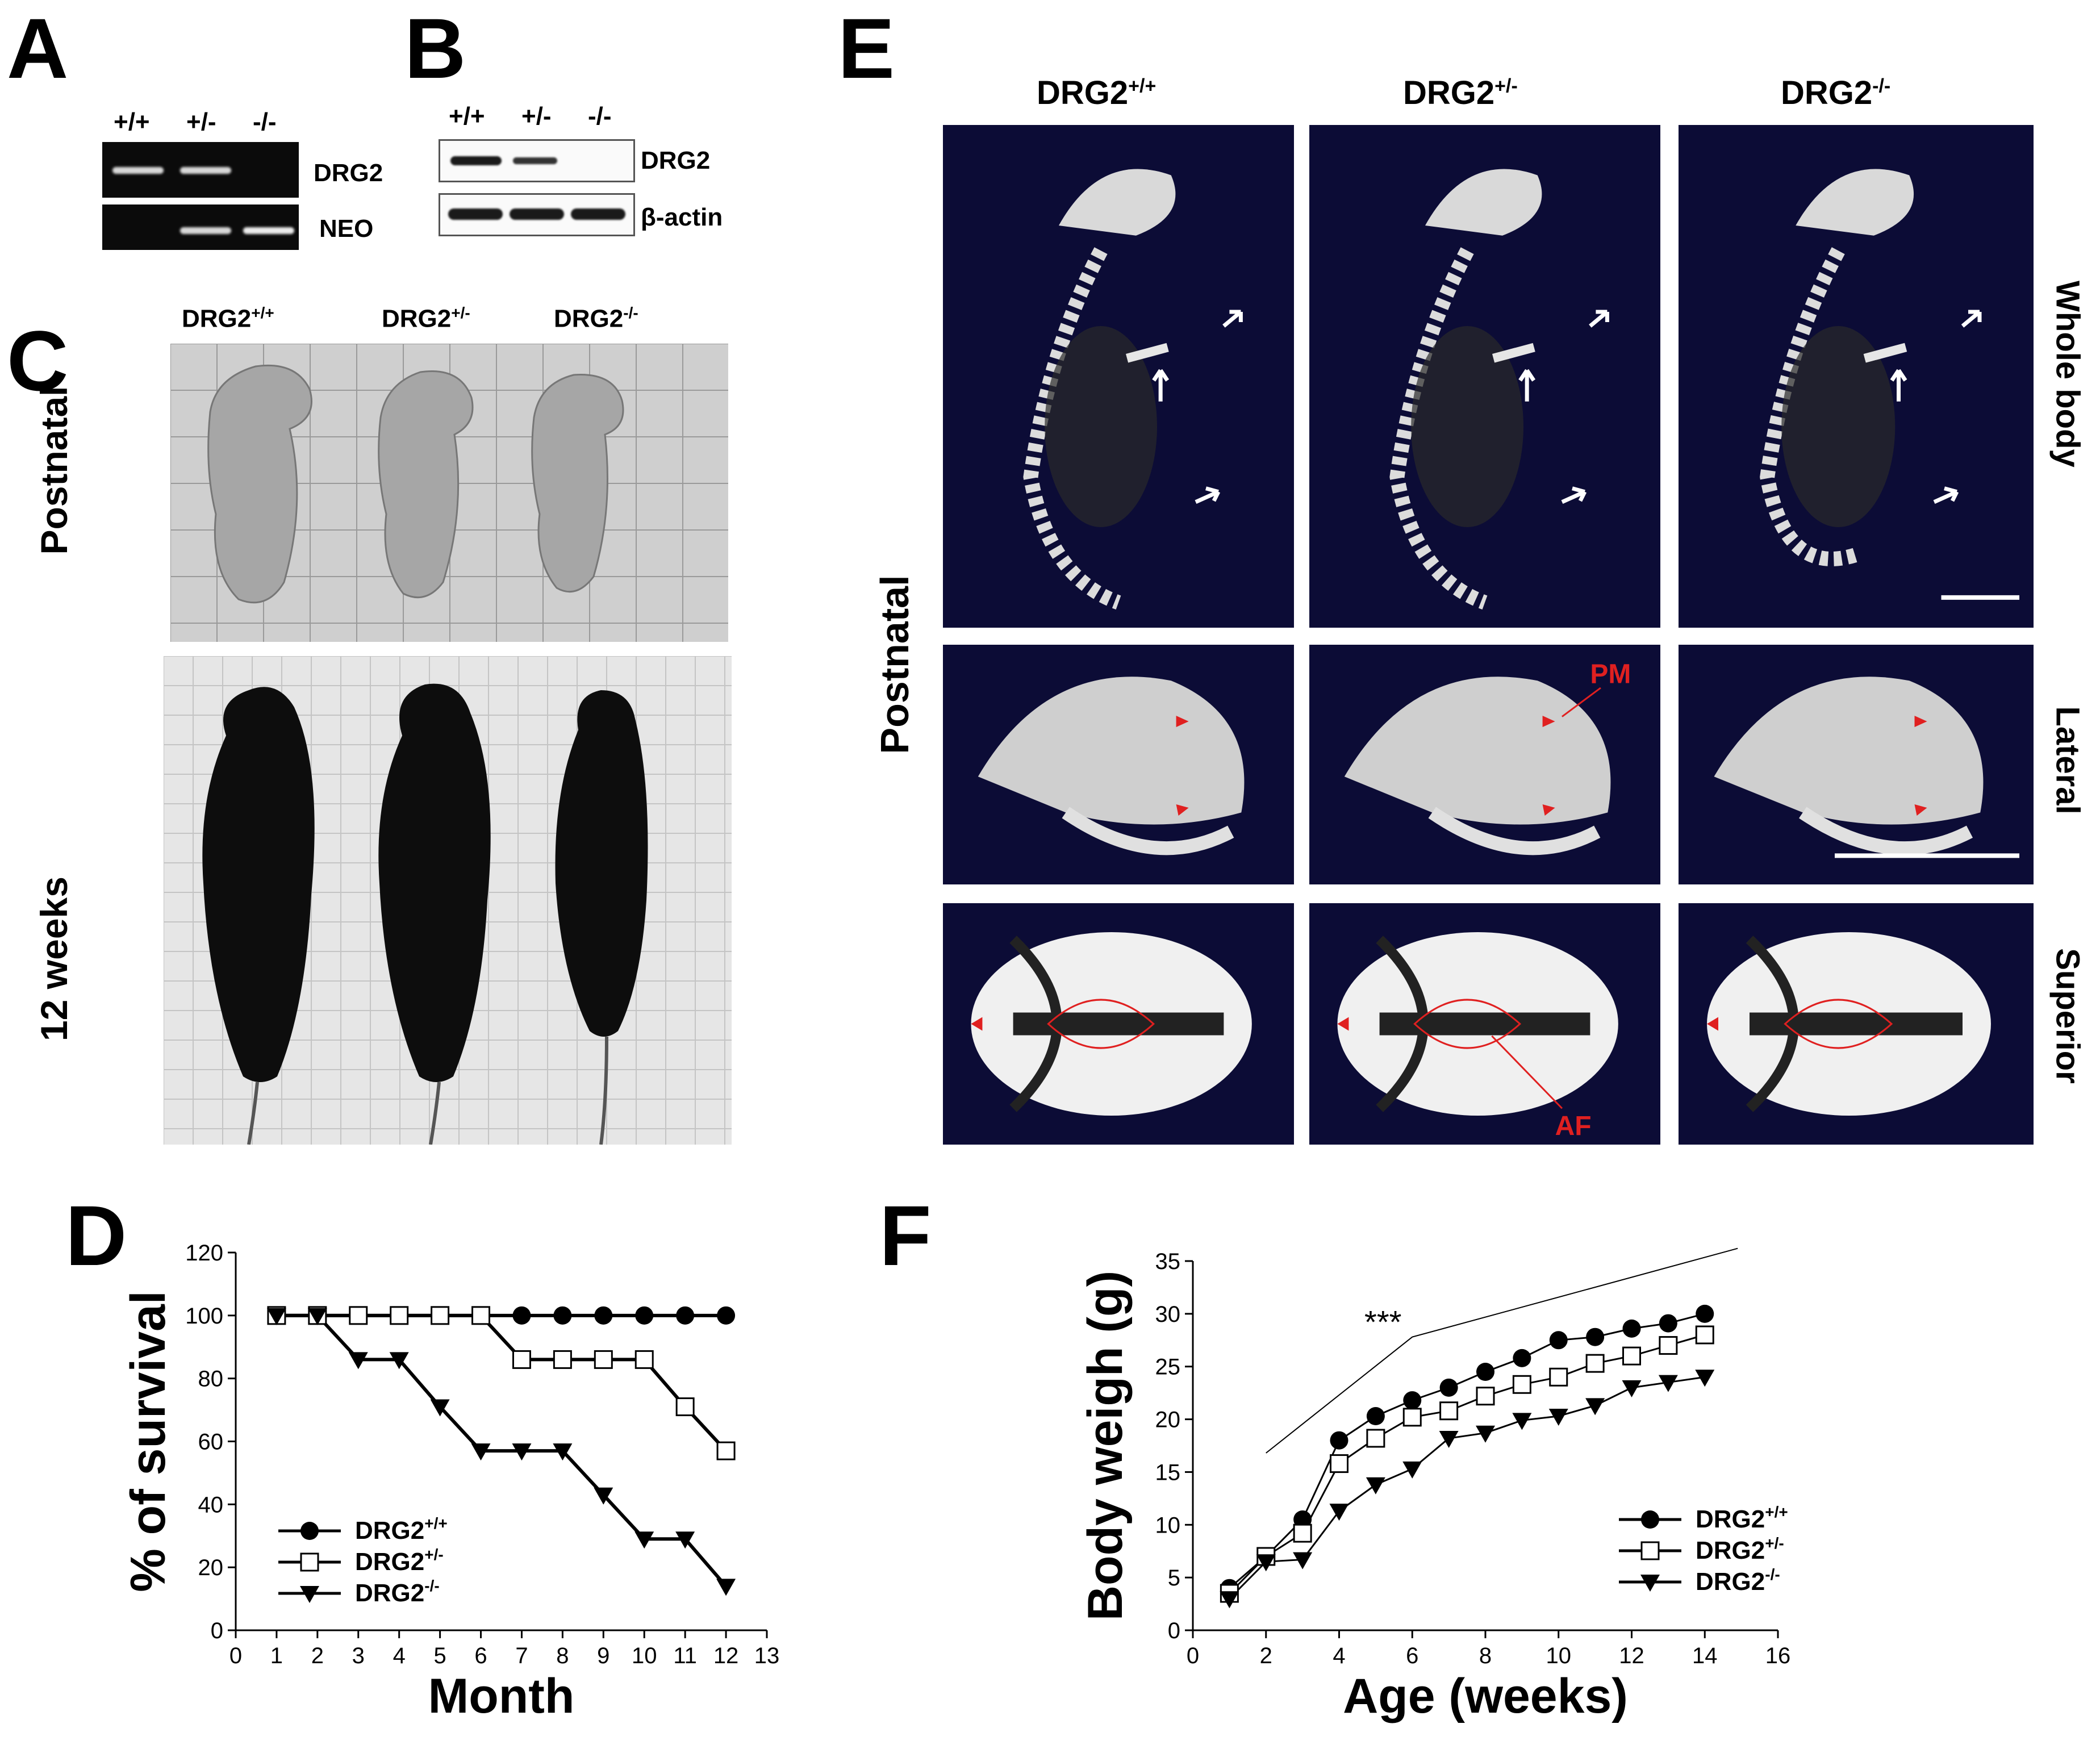 This screenshot has width=2100, height=1749. What do you see at coordinates (435, 48) in the screenshot?
I see `panel-letter-b: B` at bounding box center [435, 48].